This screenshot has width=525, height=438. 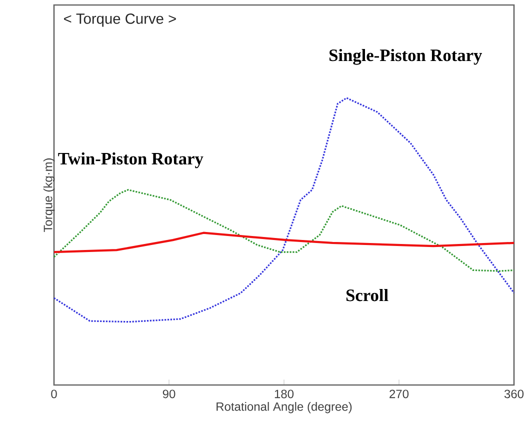 I want to click on x-tick-label: 270, so click(x=399, y=394).